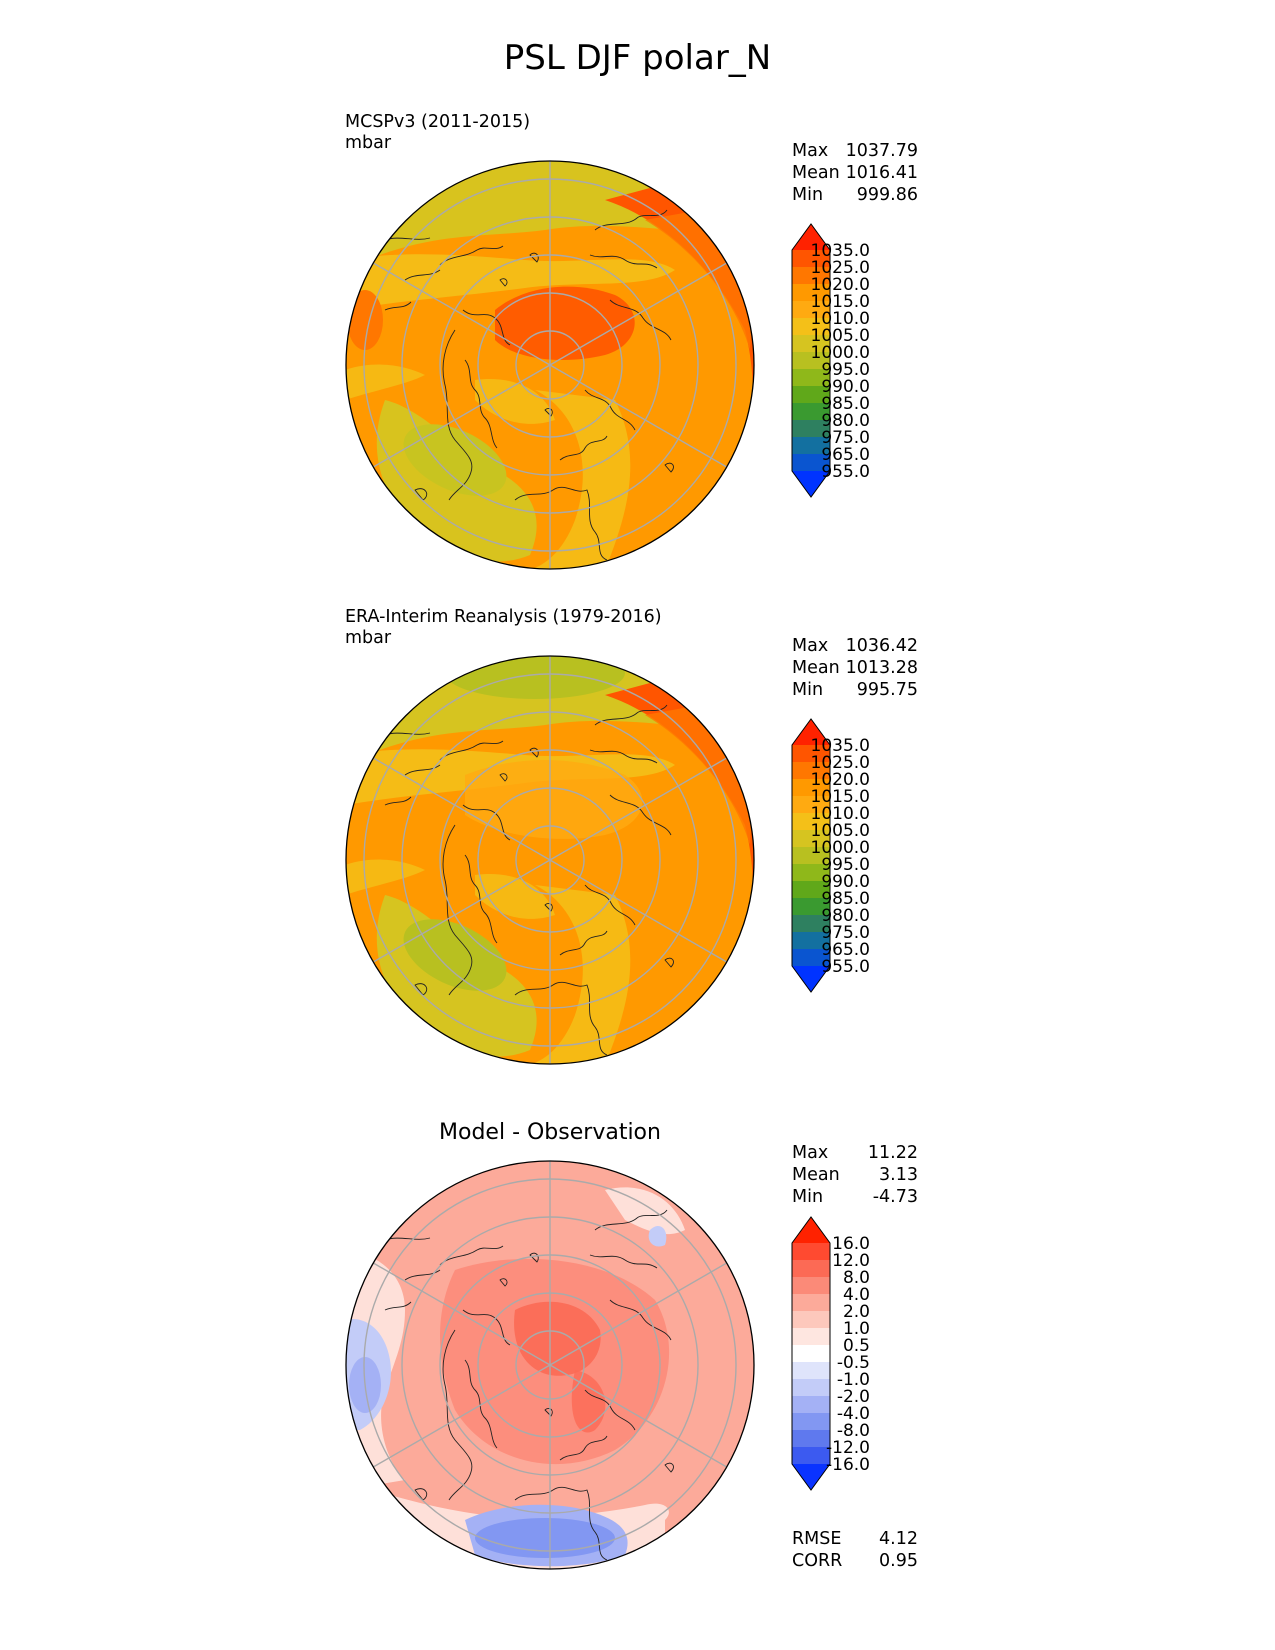 The width and height of the screenshot is (1275, 1650). Describe the element at coordinates (856, 1312) in the screenshot. I see `colorbar-tick-label: 2.0` at that location.